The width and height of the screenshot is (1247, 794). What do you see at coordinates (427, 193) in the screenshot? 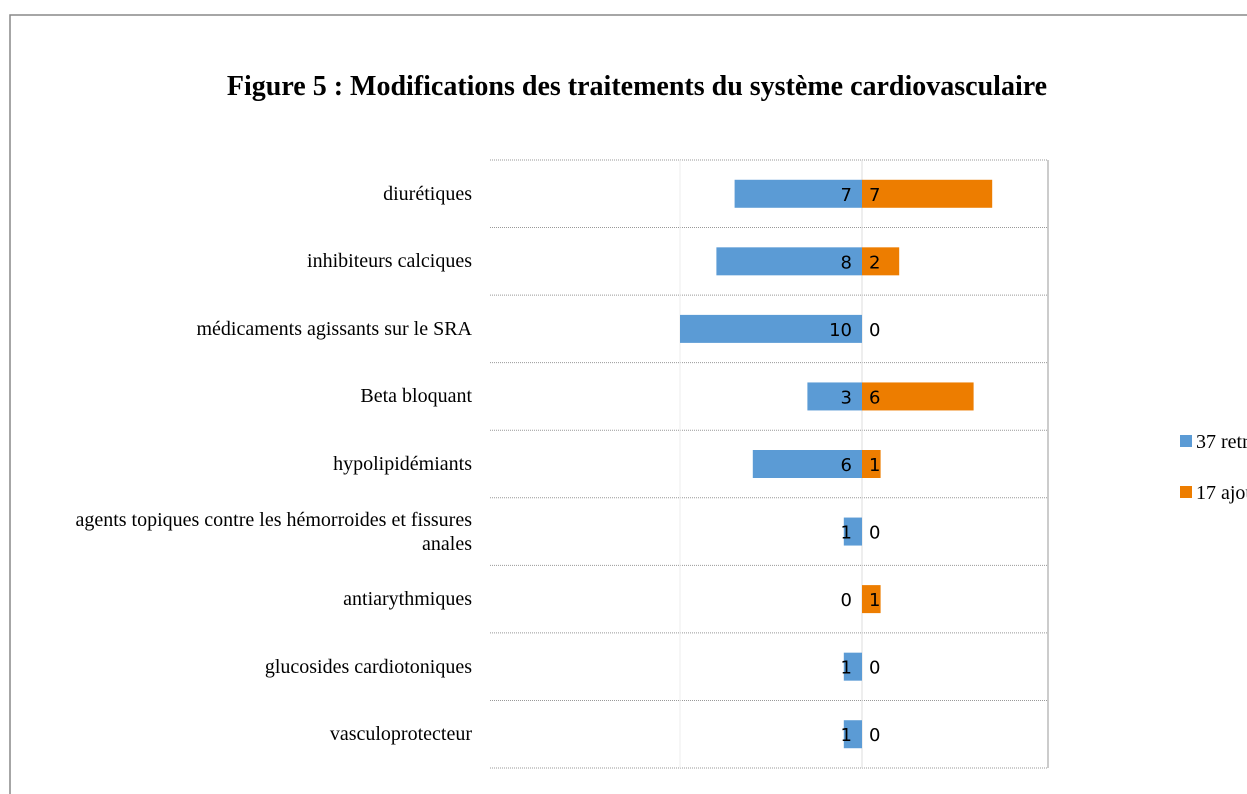
I see `category-label: diurétiques` at bounding box center [427, 193].